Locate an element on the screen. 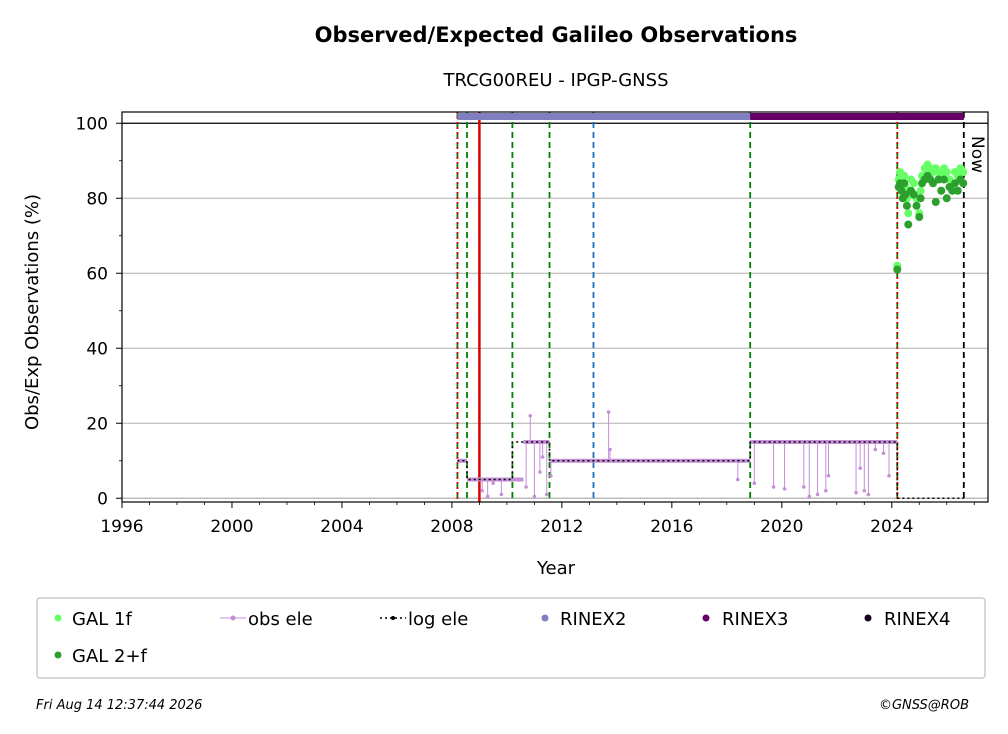 The height and width of the screenshot is (734, 1008). chart-title: Observed/Expected Galileo Observations is located at coordinates (556, 35).